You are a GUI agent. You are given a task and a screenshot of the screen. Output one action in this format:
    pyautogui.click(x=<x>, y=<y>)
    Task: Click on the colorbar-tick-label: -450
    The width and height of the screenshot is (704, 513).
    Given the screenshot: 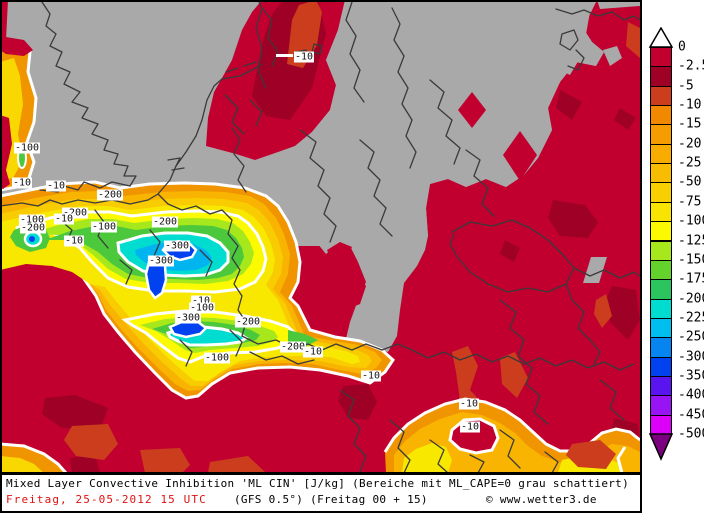 What is the action you would take?
    pyautogui.click(x=691, y=415)
    